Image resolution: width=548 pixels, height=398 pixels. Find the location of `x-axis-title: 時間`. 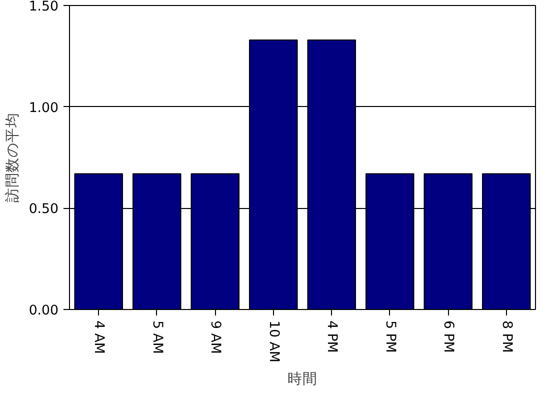

x-axis-title: 時間 is located at coordinates (303, 379).